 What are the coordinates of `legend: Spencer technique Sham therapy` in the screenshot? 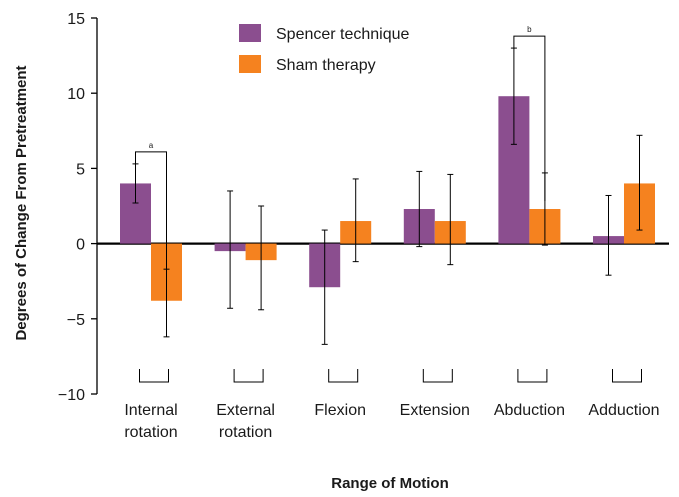 It's located at (324, 49).